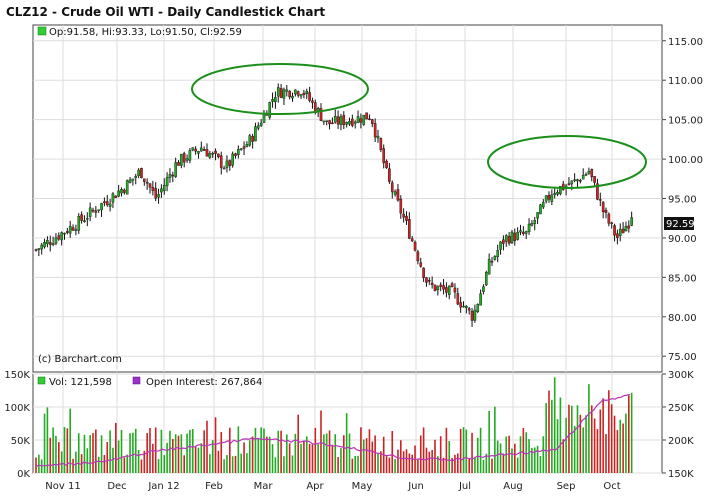 This screenshot has height=503, width=715. Describe the element at coordinates (685, 121) in the screenshot. I see `price-tick-label: 105.00` at that location.